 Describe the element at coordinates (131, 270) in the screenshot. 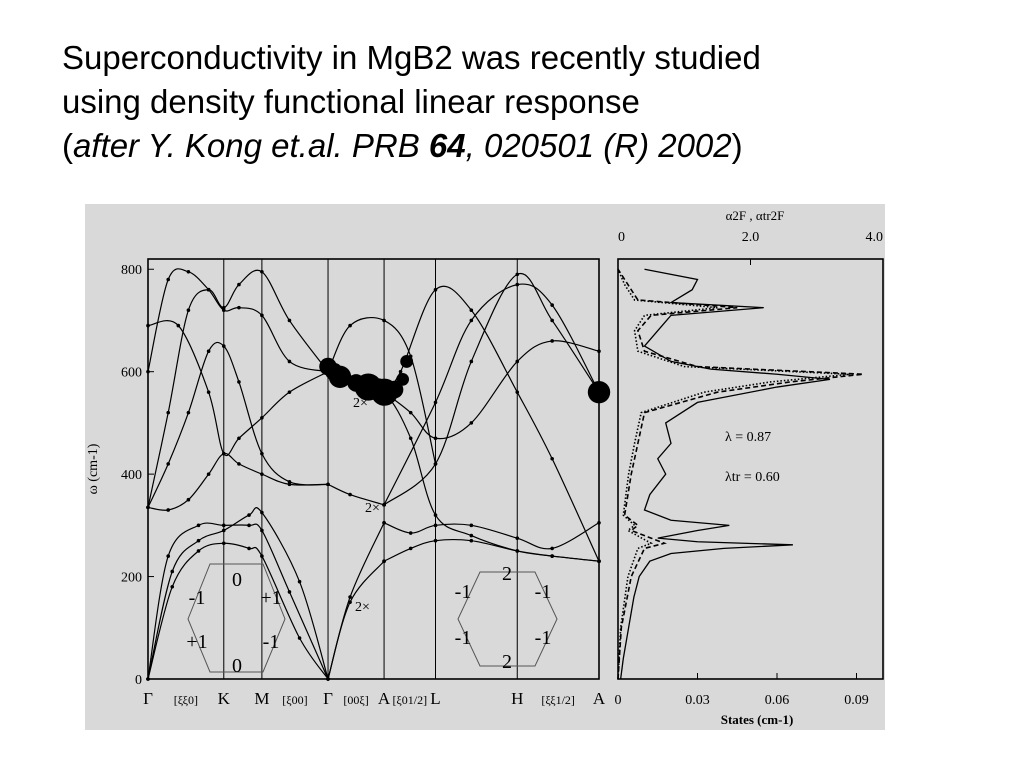

I see `y-tick-label: 800` at that location.